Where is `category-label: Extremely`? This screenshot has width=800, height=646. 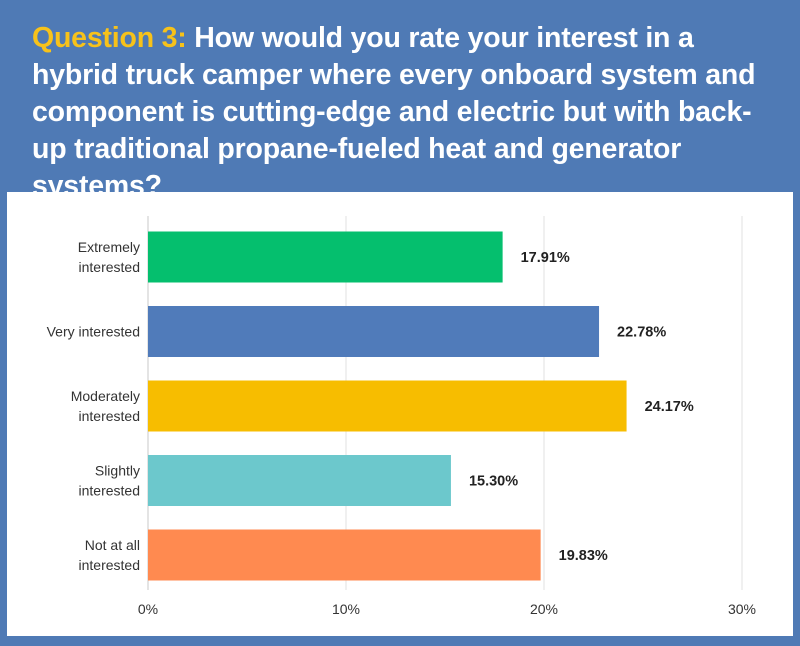 category-label: Extremely is located at coordinates (109, 247).